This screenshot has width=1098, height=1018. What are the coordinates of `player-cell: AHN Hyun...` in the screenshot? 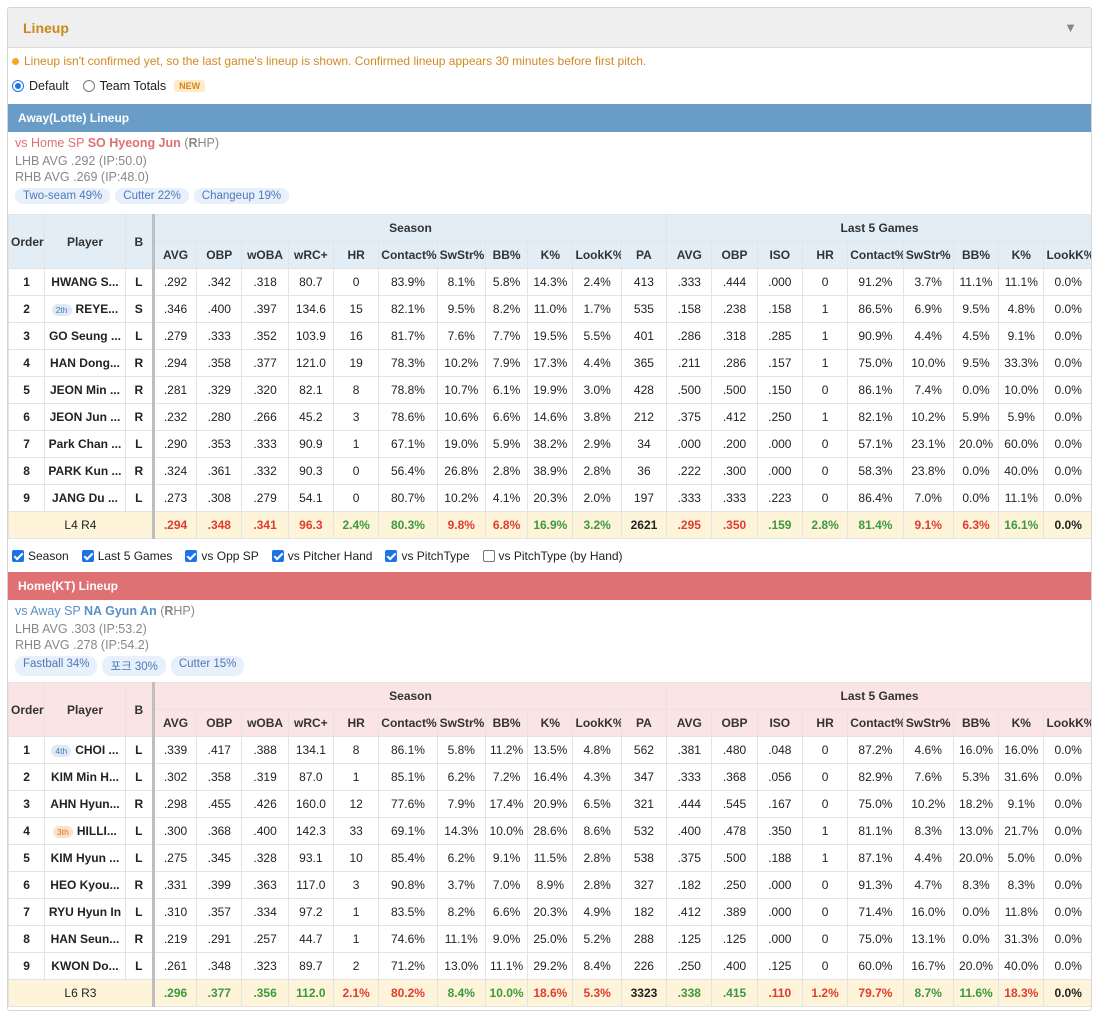 It's located at (85, 804).